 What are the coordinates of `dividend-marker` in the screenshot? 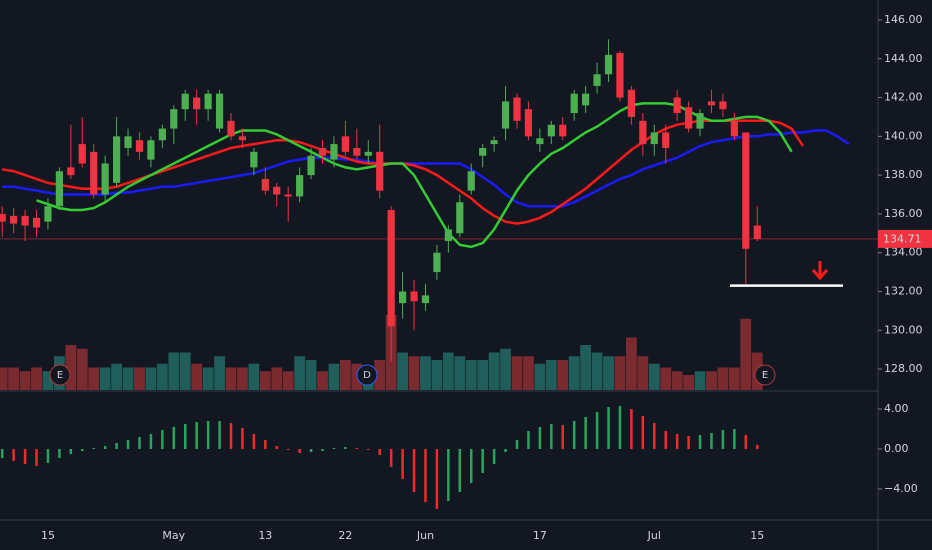 It's located at (367, 375).